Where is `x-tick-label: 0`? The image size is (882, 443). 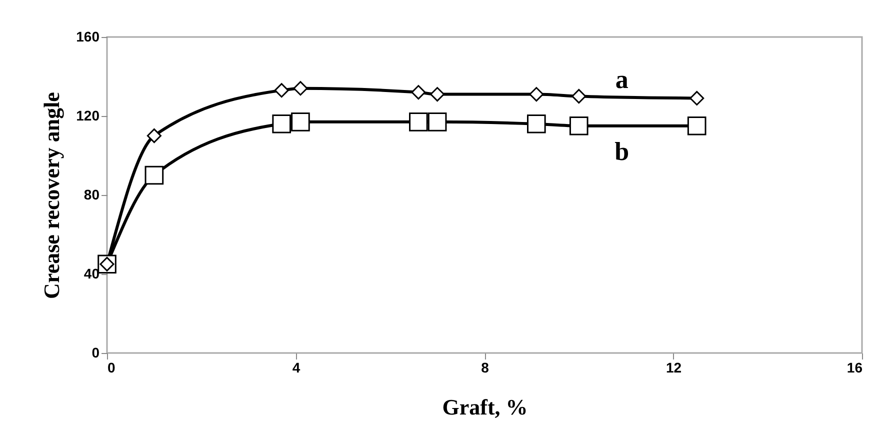
x-tick-label: 0 is located at coordinates (112, 368).